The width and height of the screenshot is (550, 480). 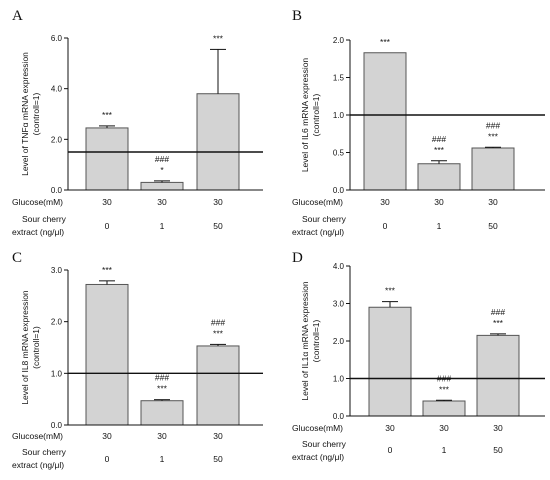 What do you see at coordinates (162, 170) in the screenshot?
I see `significance-label: *` at bounding box center [162, 170].